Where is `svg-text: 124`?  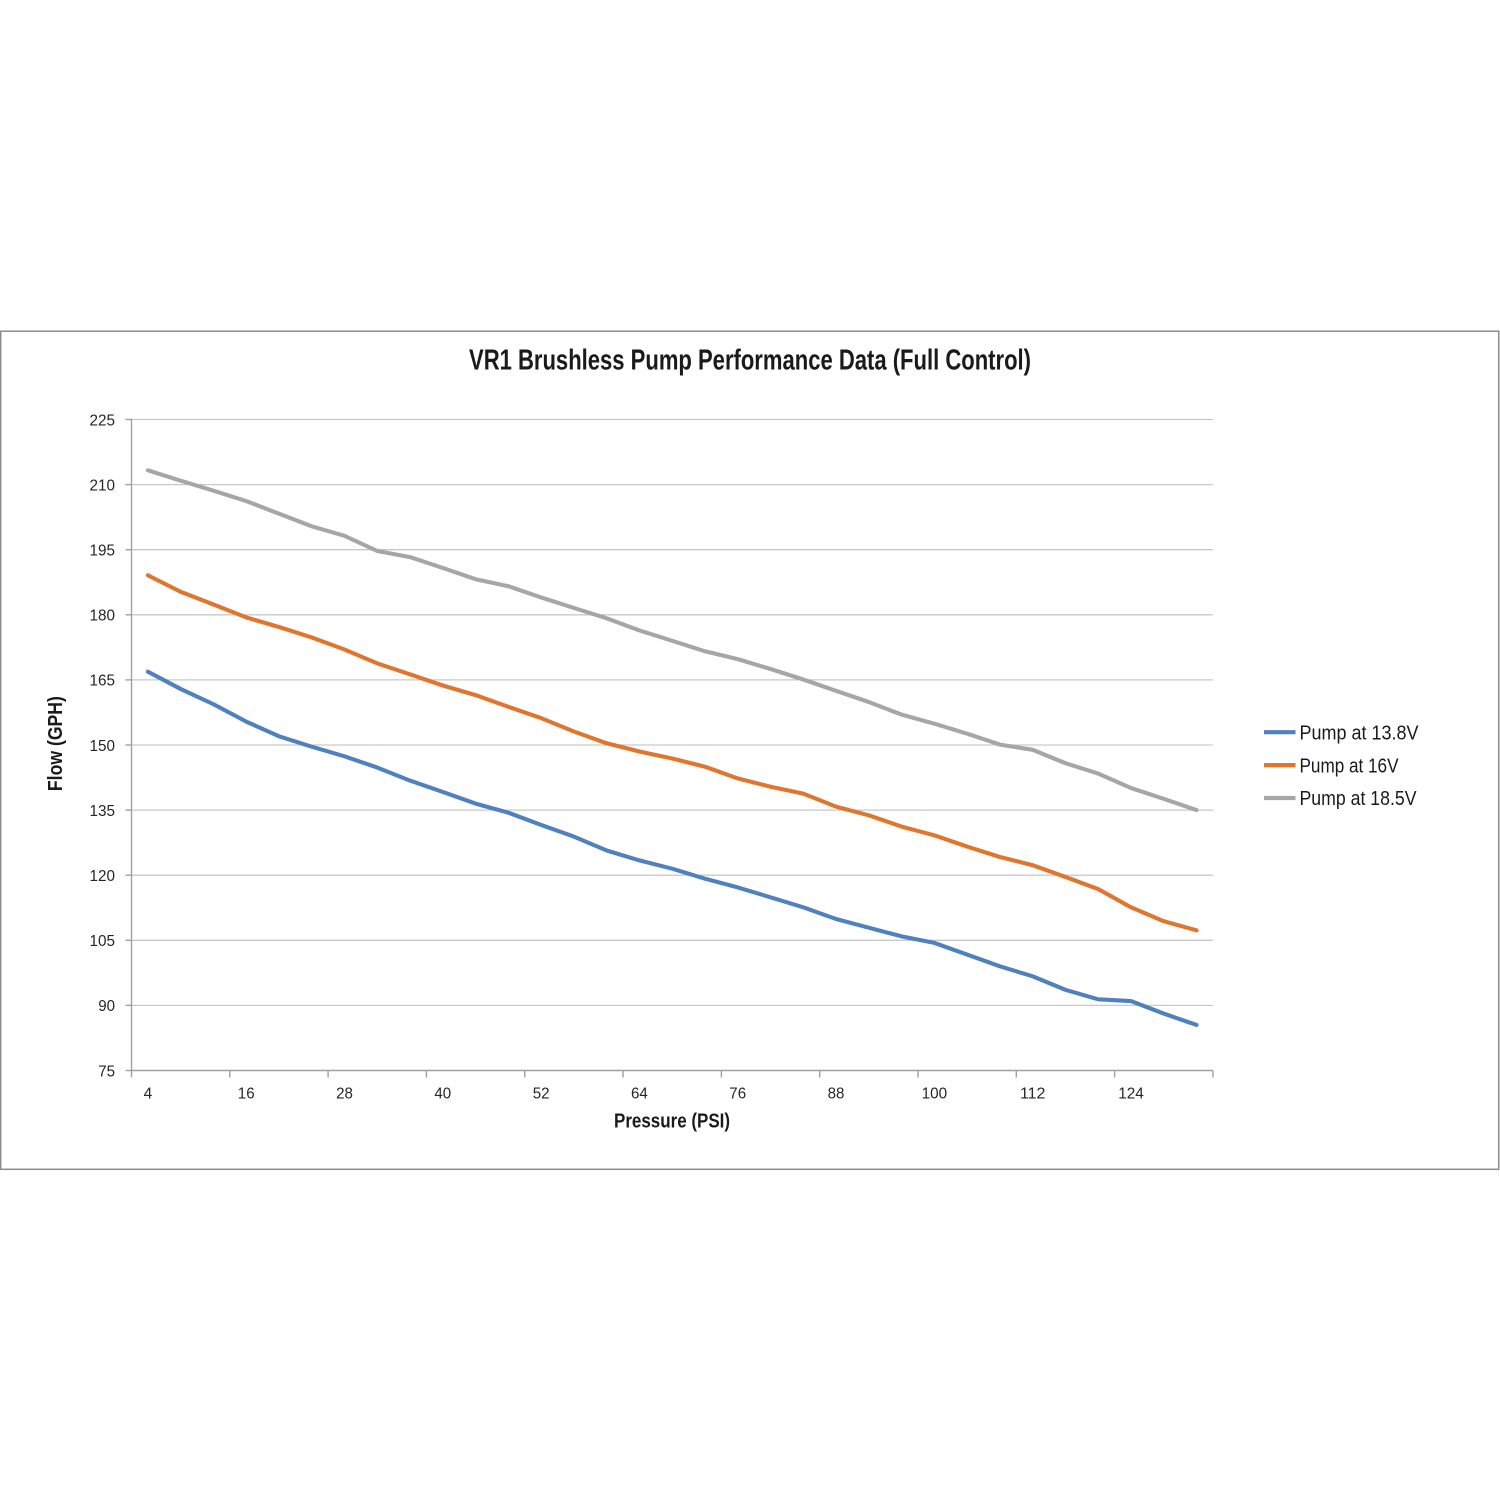
svg-text: 124 is located at coordinates (1131, 1093).